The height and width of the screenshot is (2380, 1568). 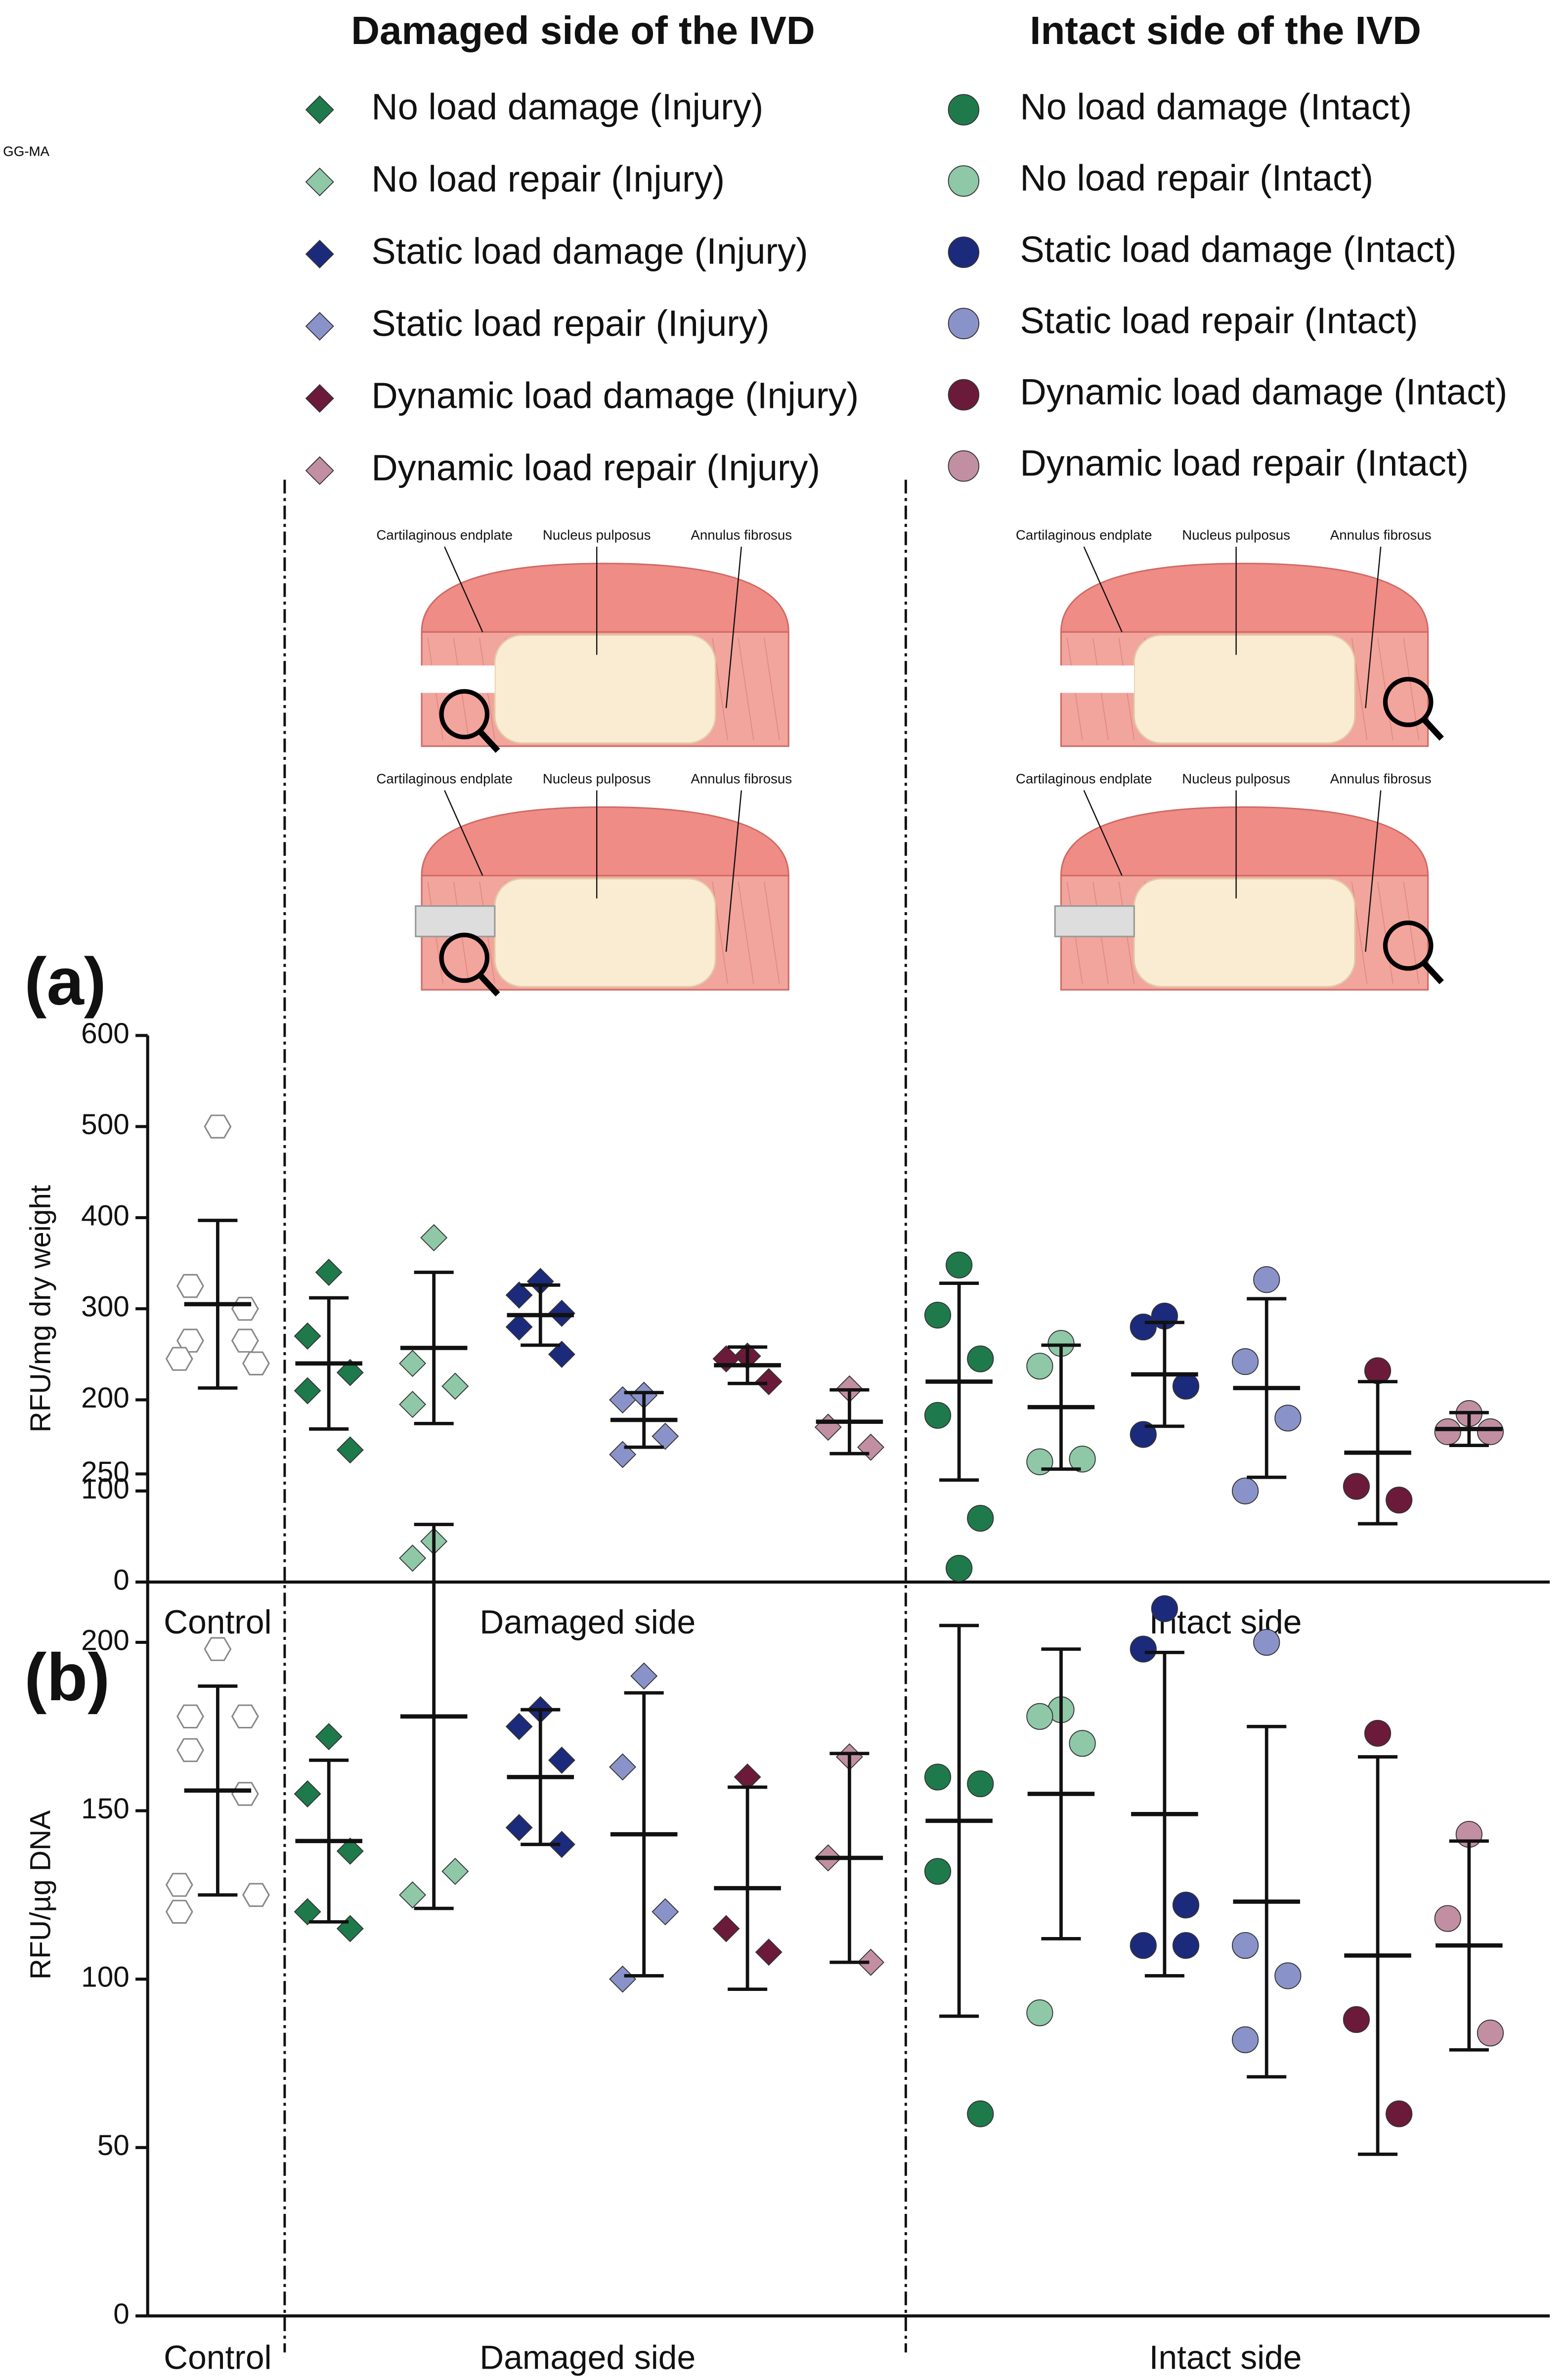 I want to click on legend-label: Dynamic load damage (Intact), so click(x=1264, y=391).